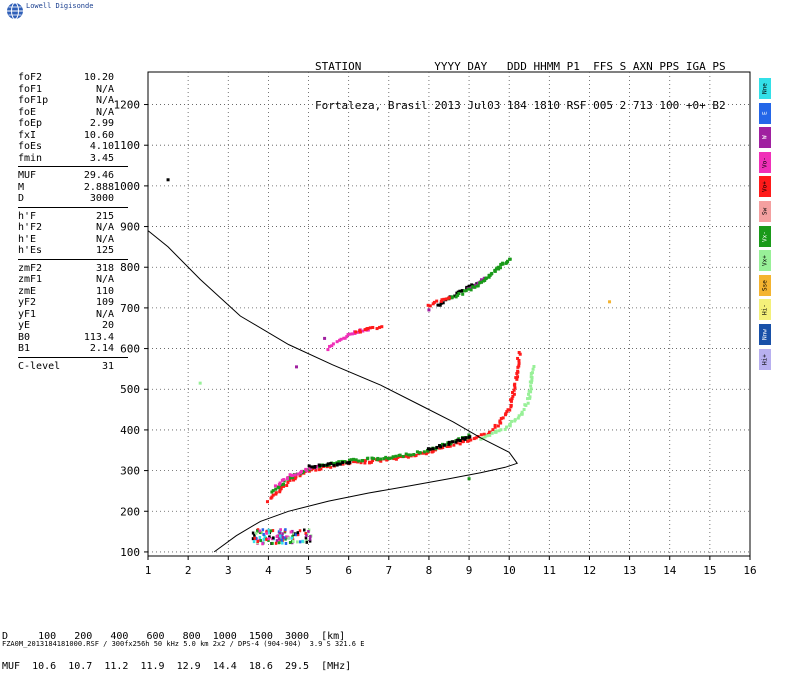 This screenshot has width=800, height=682. Describe the element at coordinates (670, 570) in the screenshot. I see `x-tick-label: 14` at that location.